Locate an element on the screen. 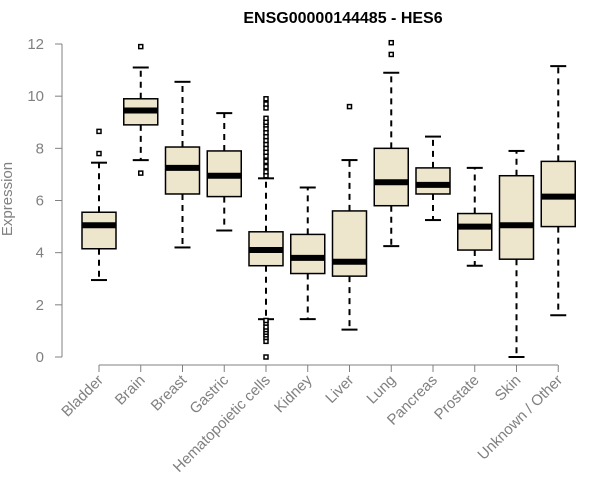  x-tick-label: Kidney is located at coordinates (293, 393).